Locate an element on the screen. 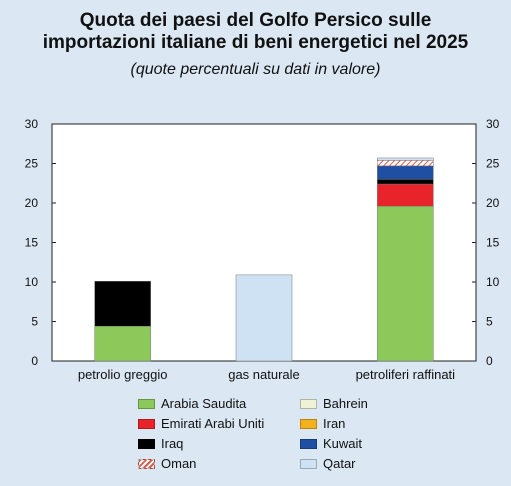 This screenshot has height=486, width=511. y-tick-label-right: 15 is located at coordinates (493, 243).